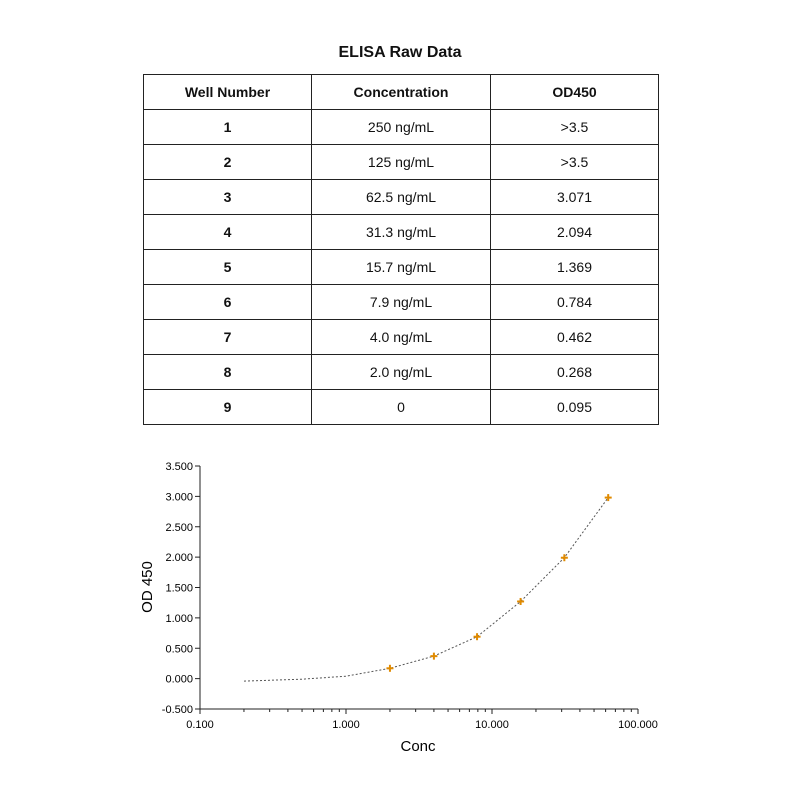  I want to click on table-row: 8 2.0 ng/mL 0.268, so click(401, 372).